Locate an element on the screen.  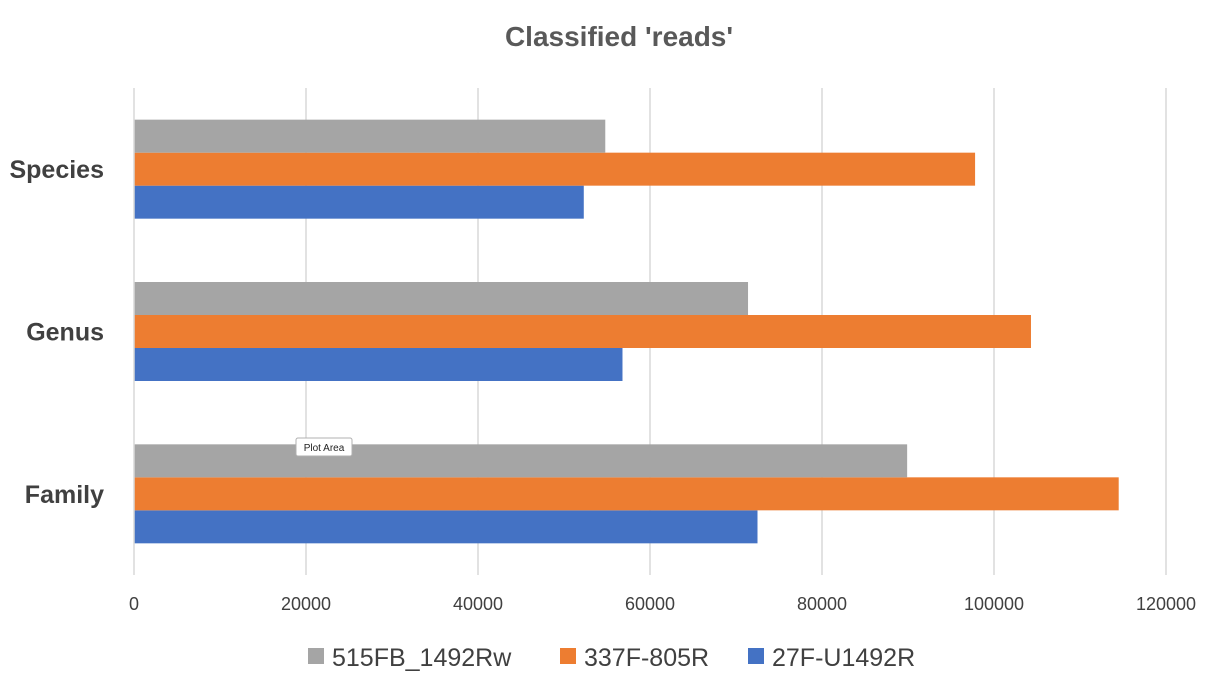
x-tick-label: 40000 is located at coordinates (478, 604).